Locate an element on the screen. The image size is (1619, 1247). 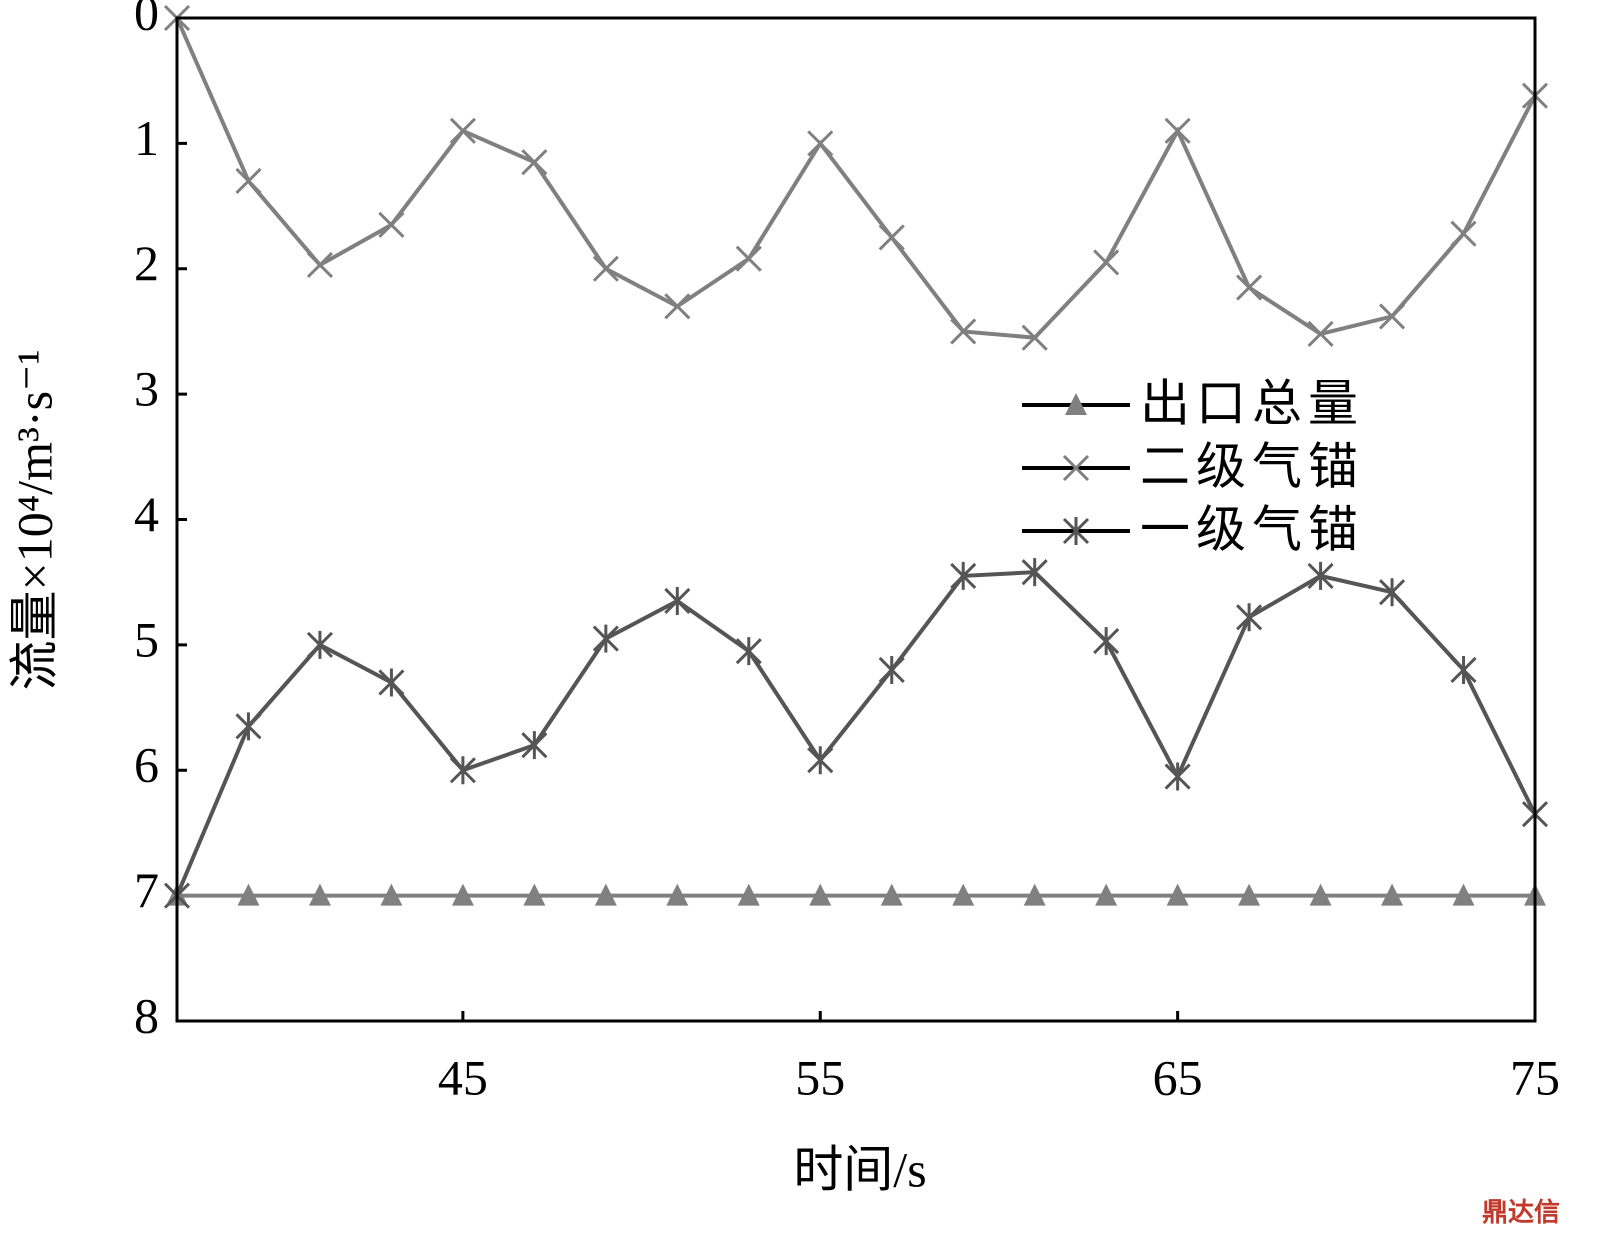
y-tick-label: 3 is located at coordinates (146, 389).